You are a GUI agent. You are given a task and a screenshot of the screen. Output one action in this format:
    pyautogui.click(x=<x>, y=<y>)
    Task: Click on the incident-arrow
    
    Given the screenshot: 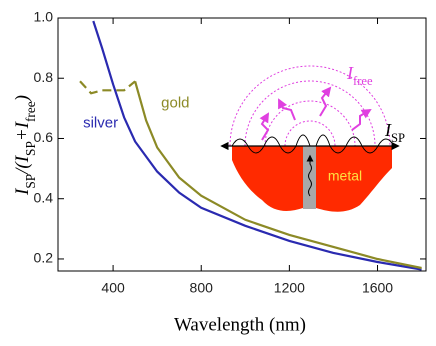 What is the action you would take?
    pyautogui.click(x=310, y=175)
    